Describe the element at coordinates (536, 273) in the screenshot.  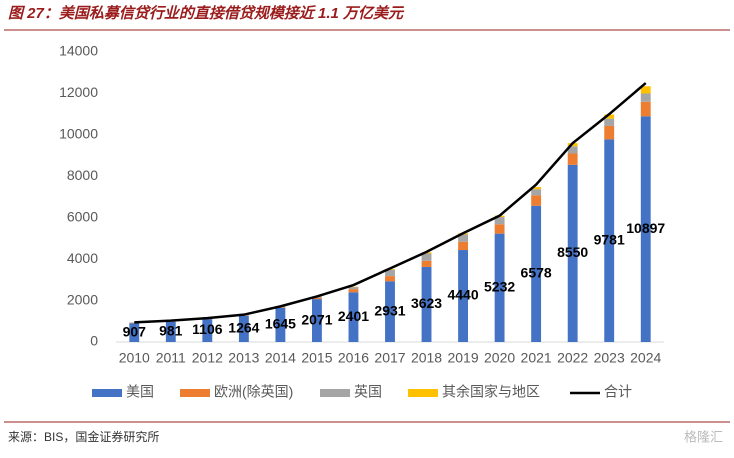
I see `value-label: 6578` at that location.